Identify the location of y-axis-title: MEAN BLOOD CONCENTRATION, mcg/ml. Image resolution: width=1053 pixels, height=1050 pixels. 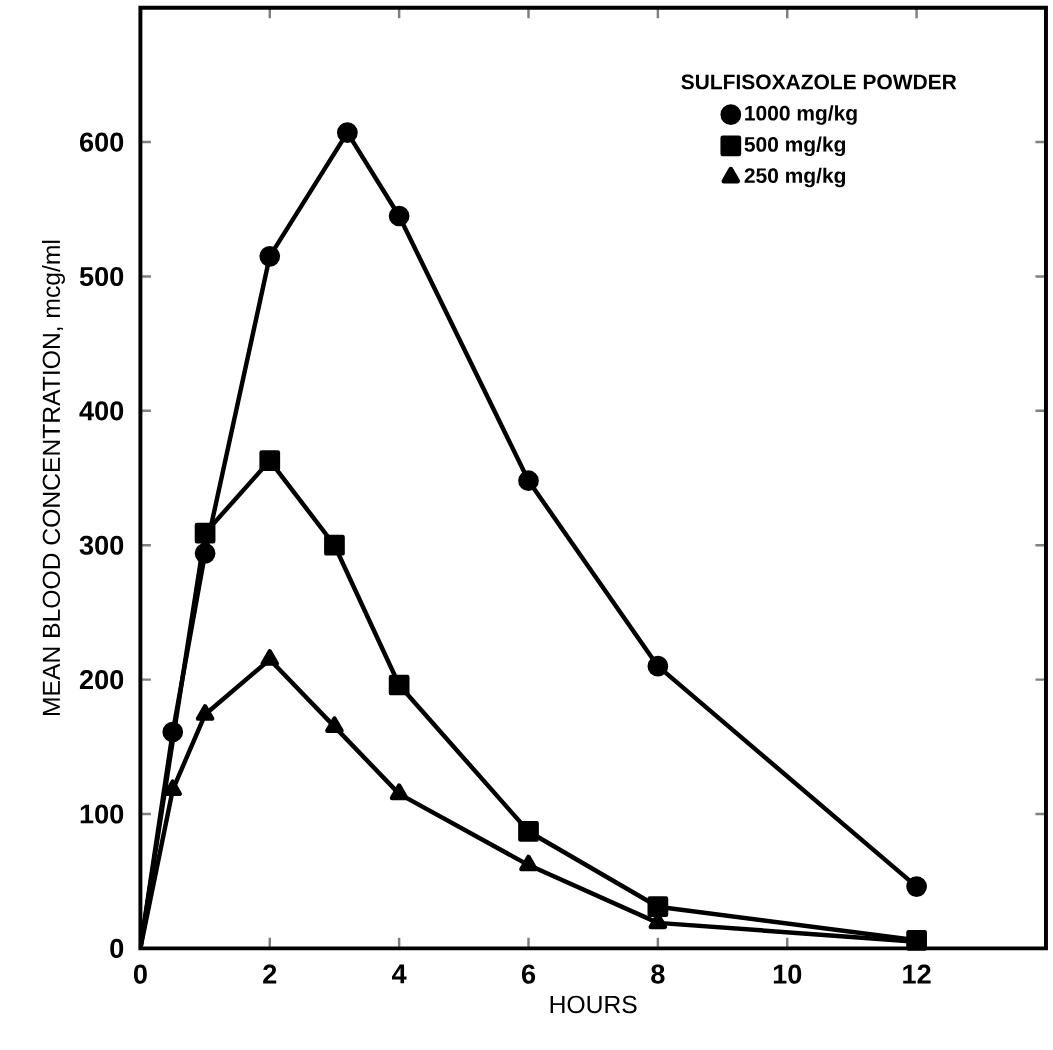
(53, 477).